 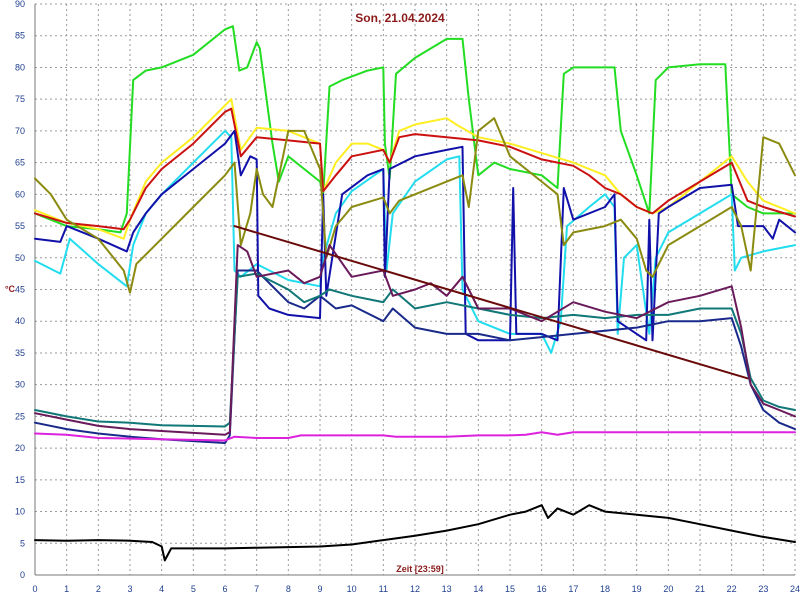 What do you see at coordinates (66, 589) in the screenshot?
I see `x-tick-label: 1` at bounding box center [66, 589].